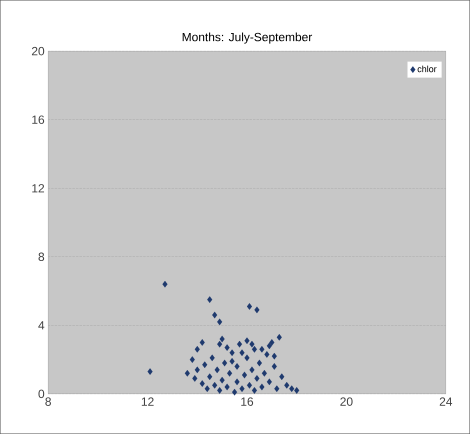  What do you see at coordinates (41, 256) in the screenshot?
I see `y-tick-label: 8` at bounding box center [41, 256].